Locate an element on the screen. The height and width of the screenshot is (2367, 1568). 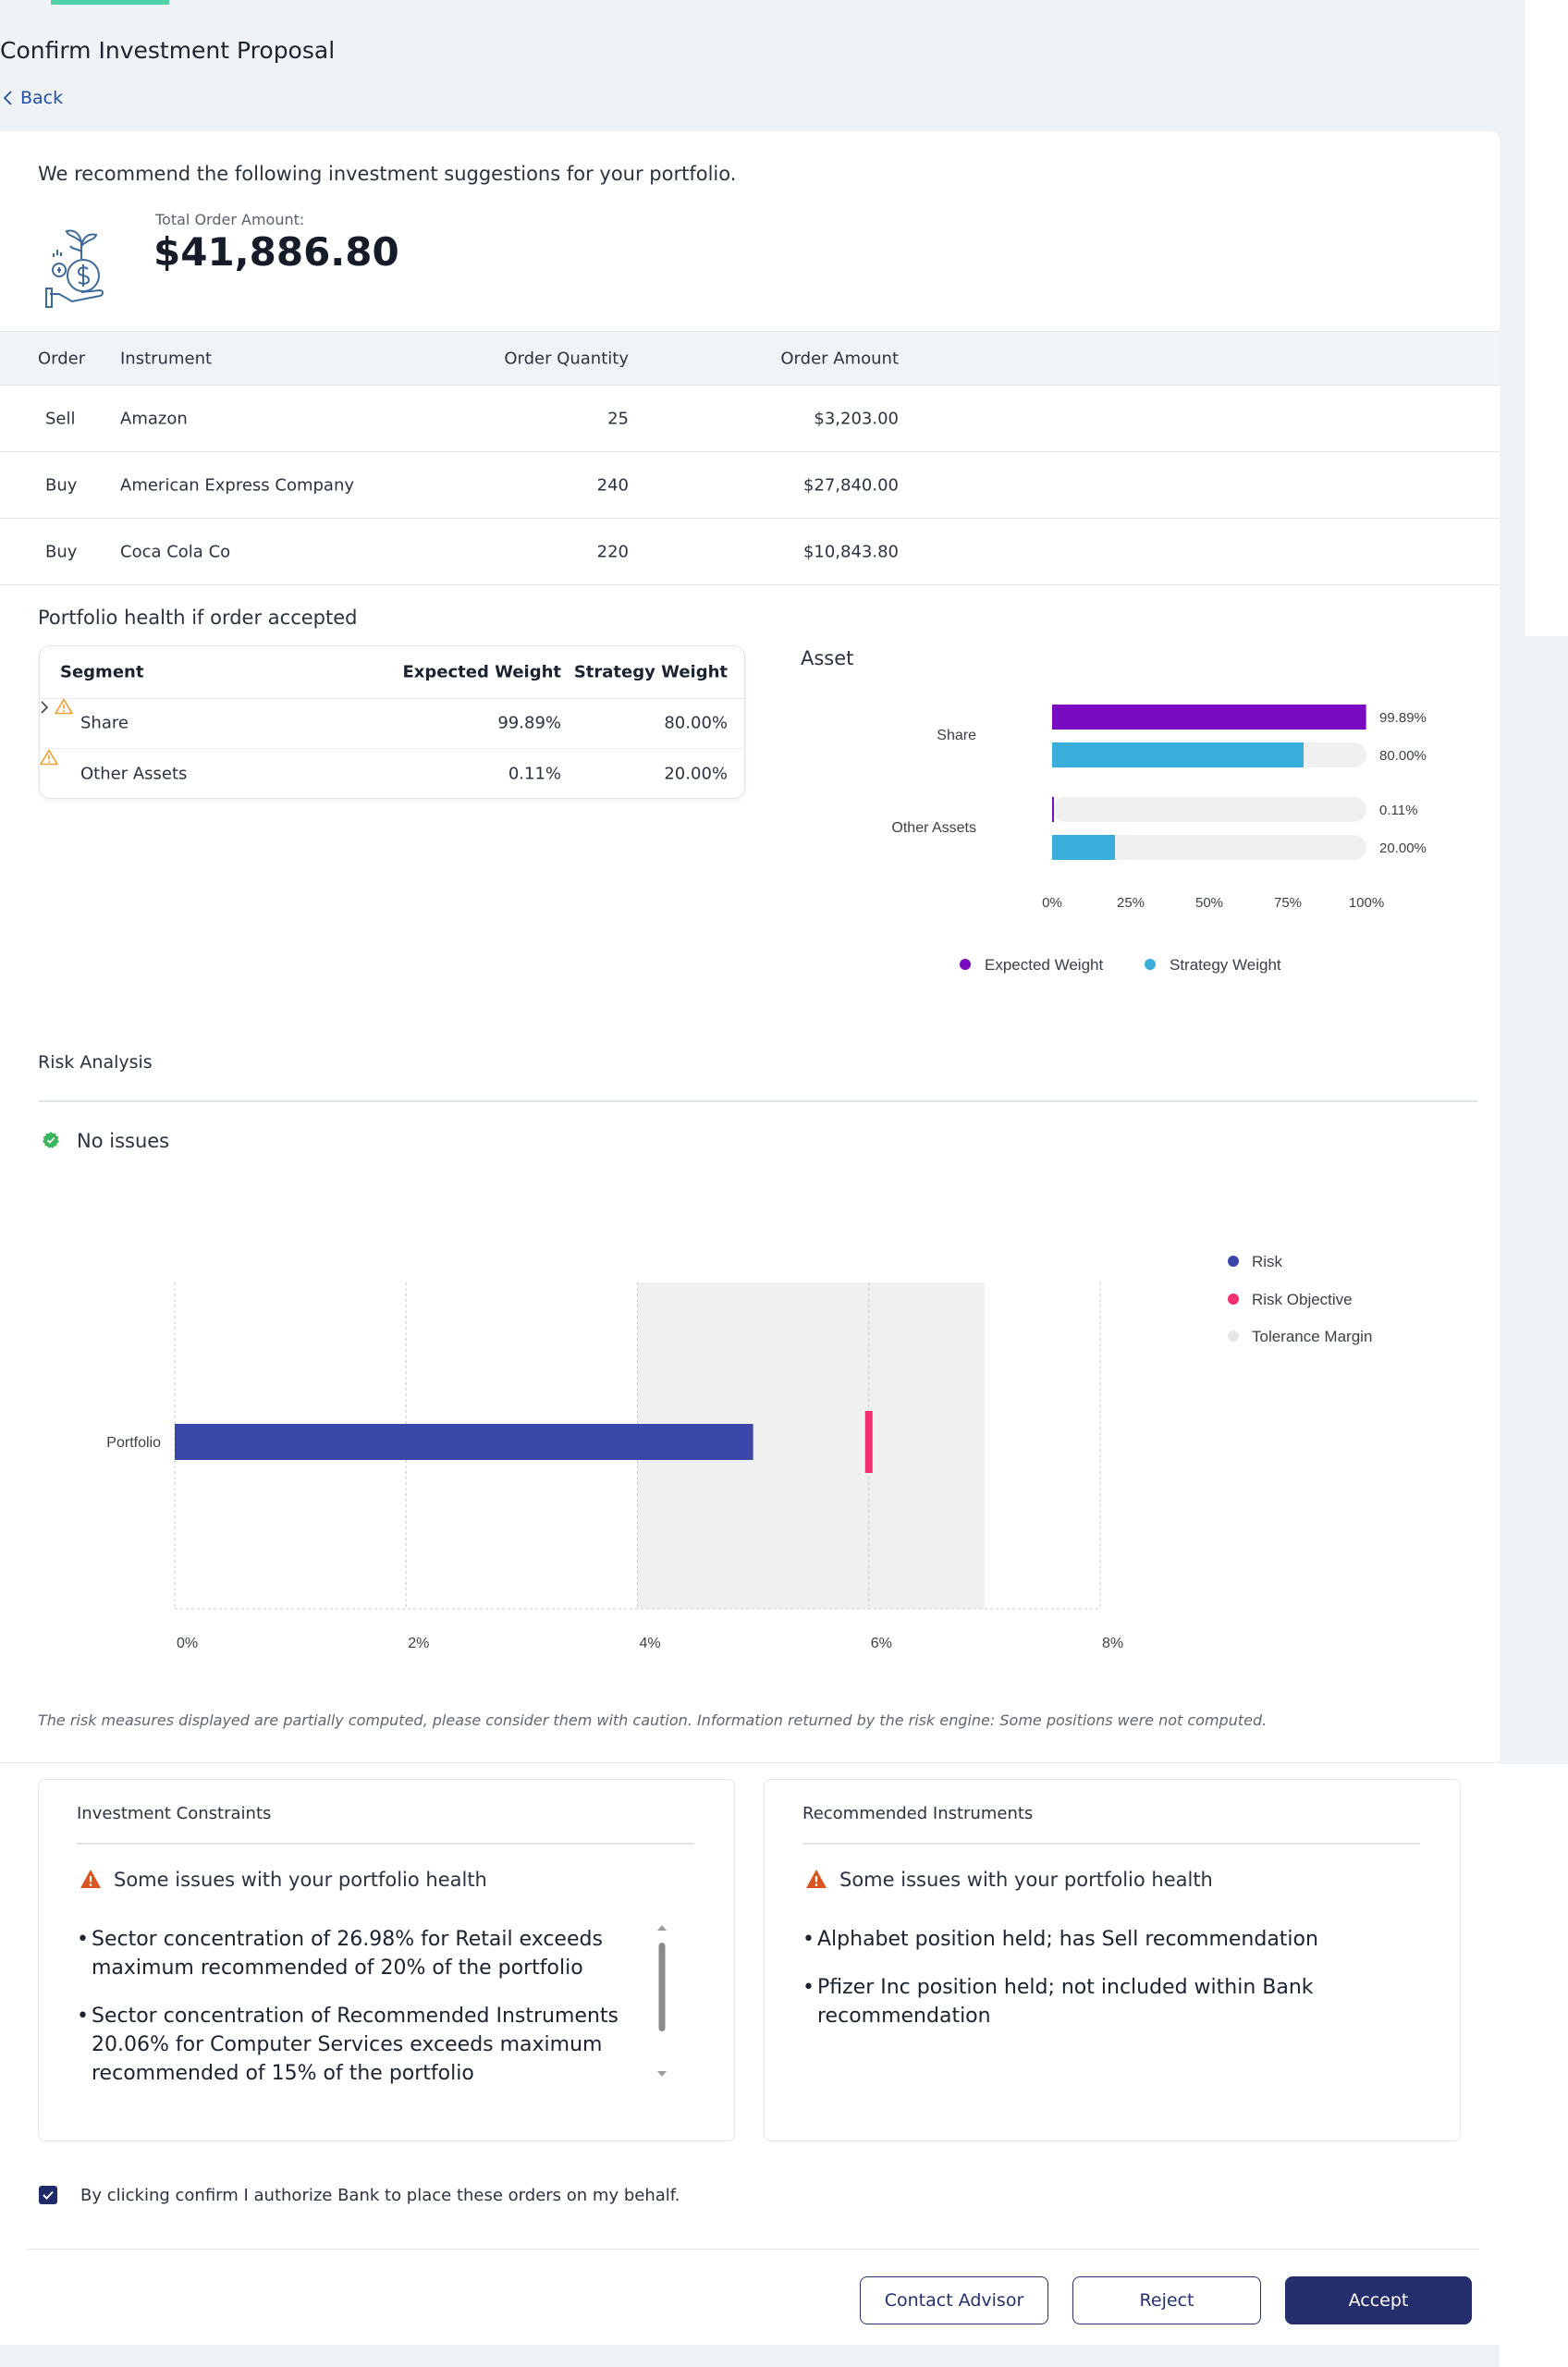
instrument-name: Amazon is located at coordinates (154, 418).